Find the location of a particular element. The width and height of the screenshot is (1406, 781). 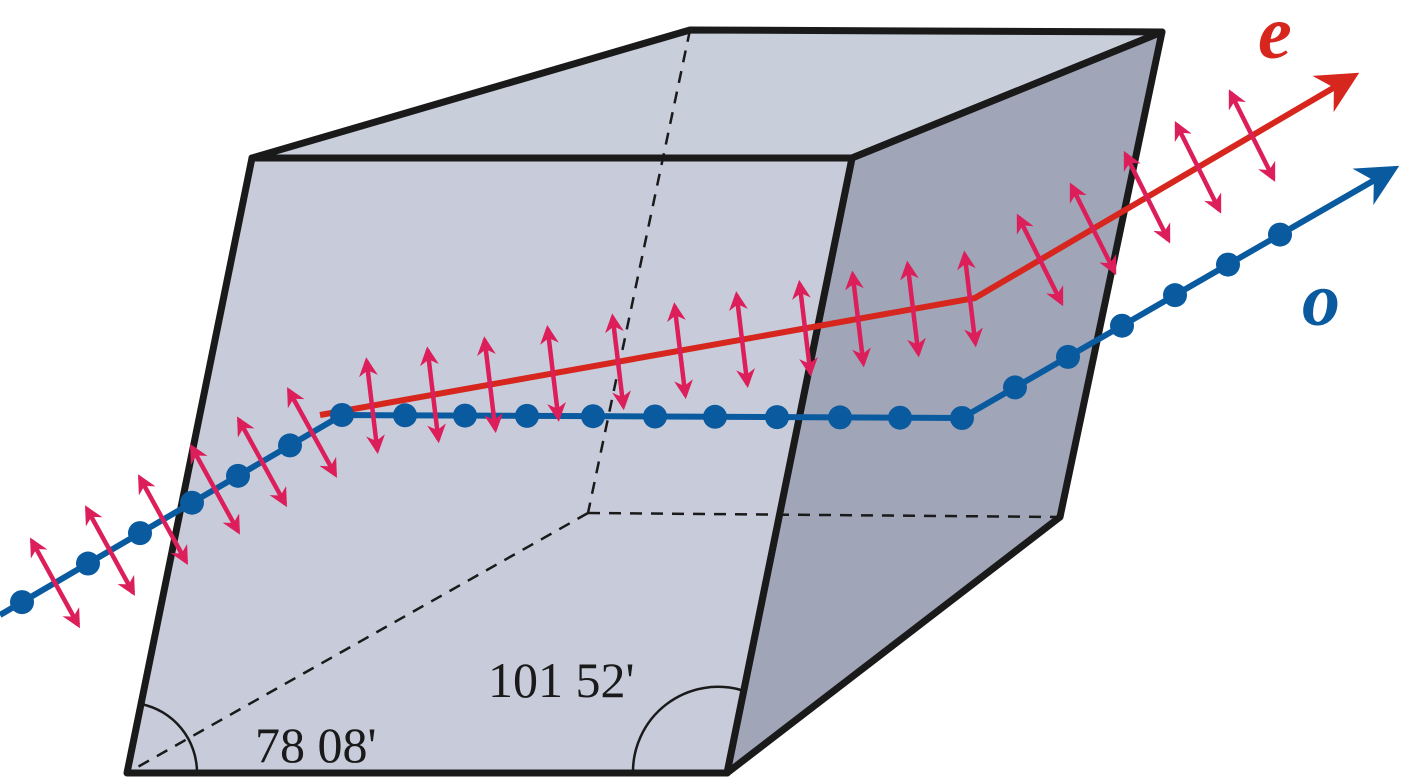

obtuse-angle-label: 101 52' is located at coordinates (561, 680).